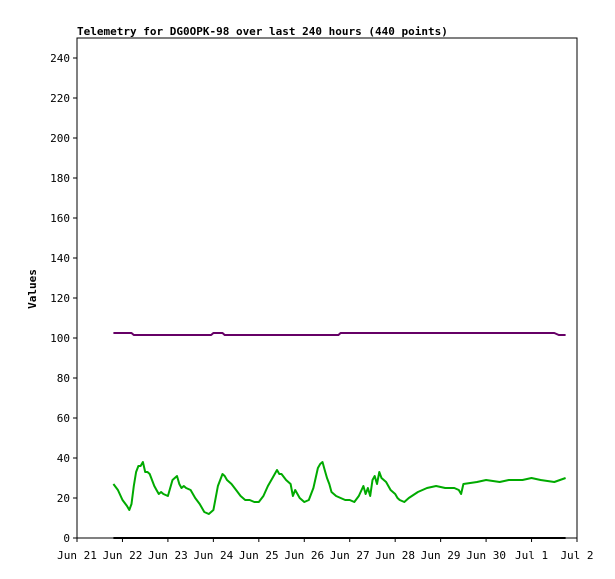  Describe the element at coordinates (63, 458) in the screenshot. I see `y-tick-label: 40` at that location.